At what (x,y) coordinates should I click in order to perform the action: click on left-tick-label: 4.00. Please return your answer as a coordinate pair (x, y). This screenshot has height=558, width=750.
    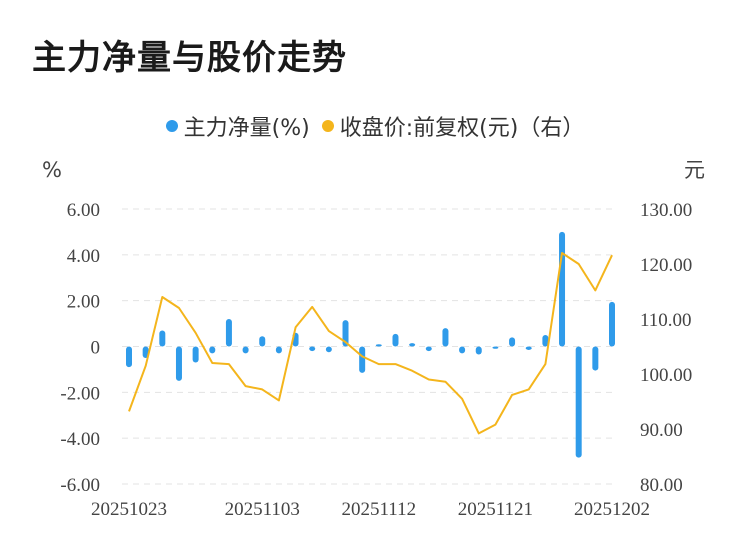
    Looking at the image, I should click on (83, 256).